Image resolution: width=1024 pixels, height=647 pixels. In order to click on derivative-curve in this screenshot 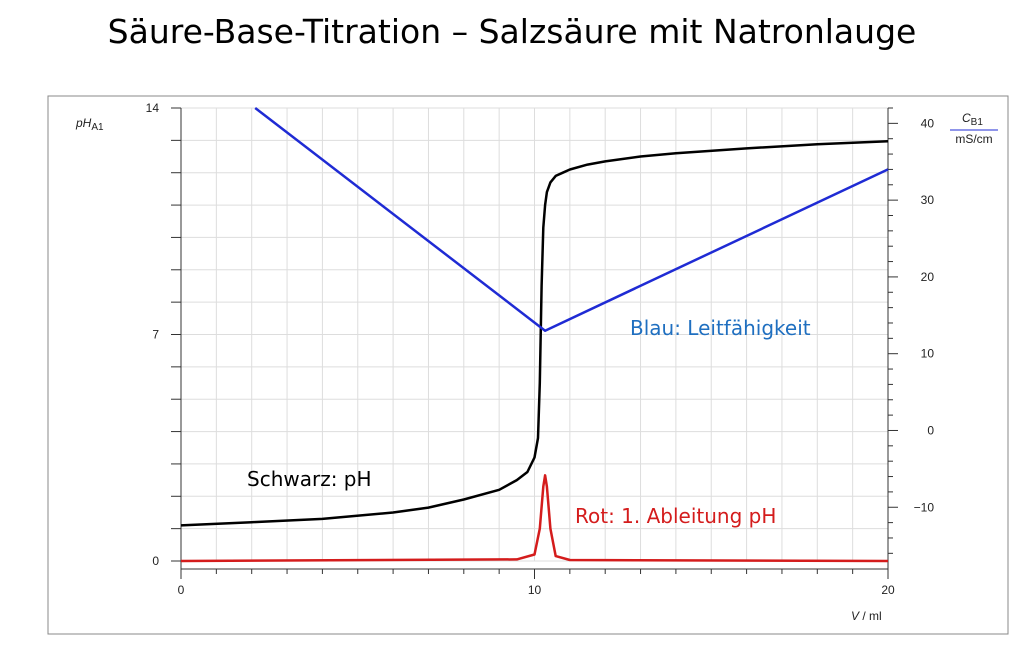, I will do `click(534, 518)`.